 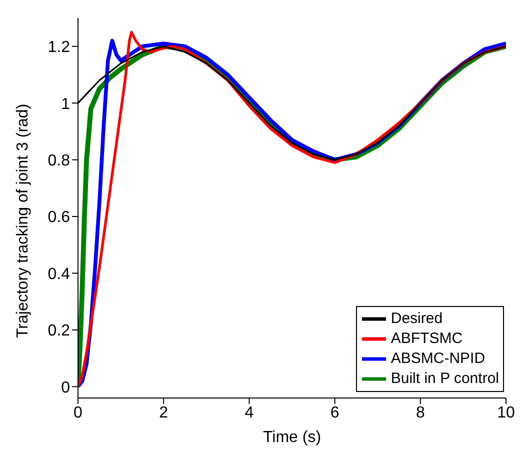 I want to click on x-tick-label: 4, so click(x=249, y=413).